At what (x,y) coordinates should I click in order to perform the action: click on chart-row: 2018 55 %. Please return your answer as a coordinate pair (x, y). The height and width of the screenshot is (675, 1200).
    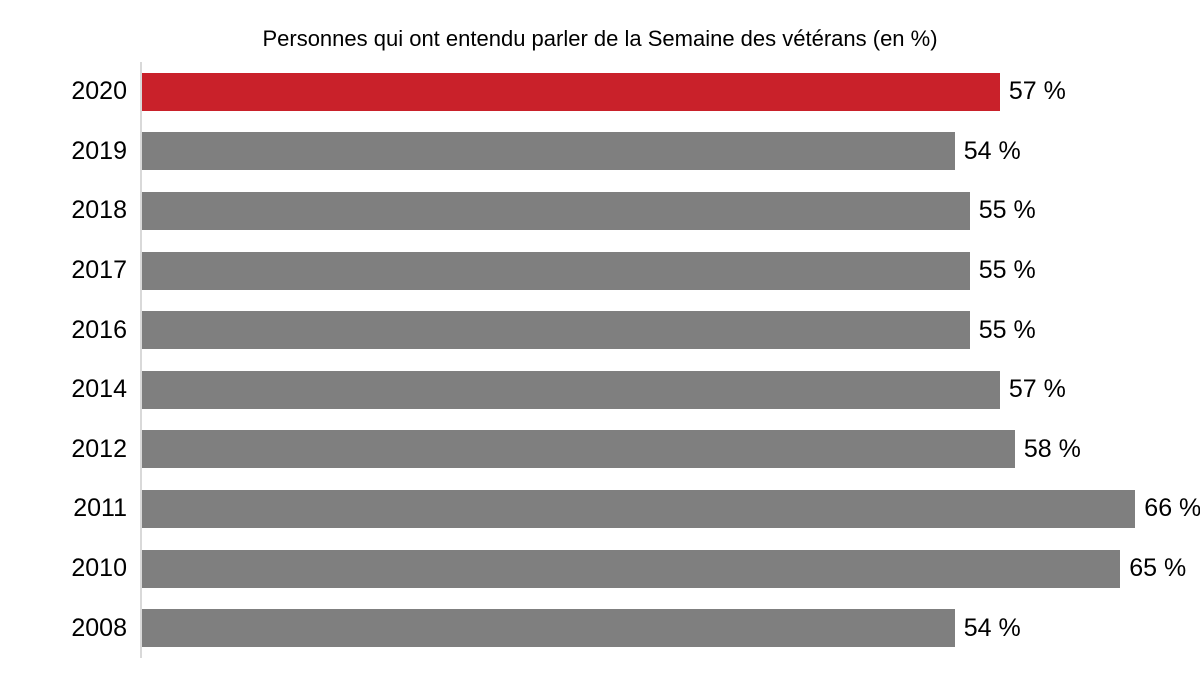
    Looking at the image, I should click on (600, 211).